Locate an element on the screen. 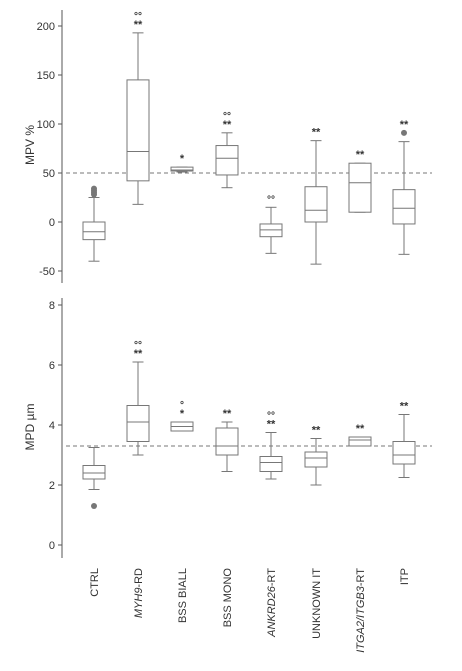  category-label-italic-part: MYH9 is located at coordinates (139, 603).